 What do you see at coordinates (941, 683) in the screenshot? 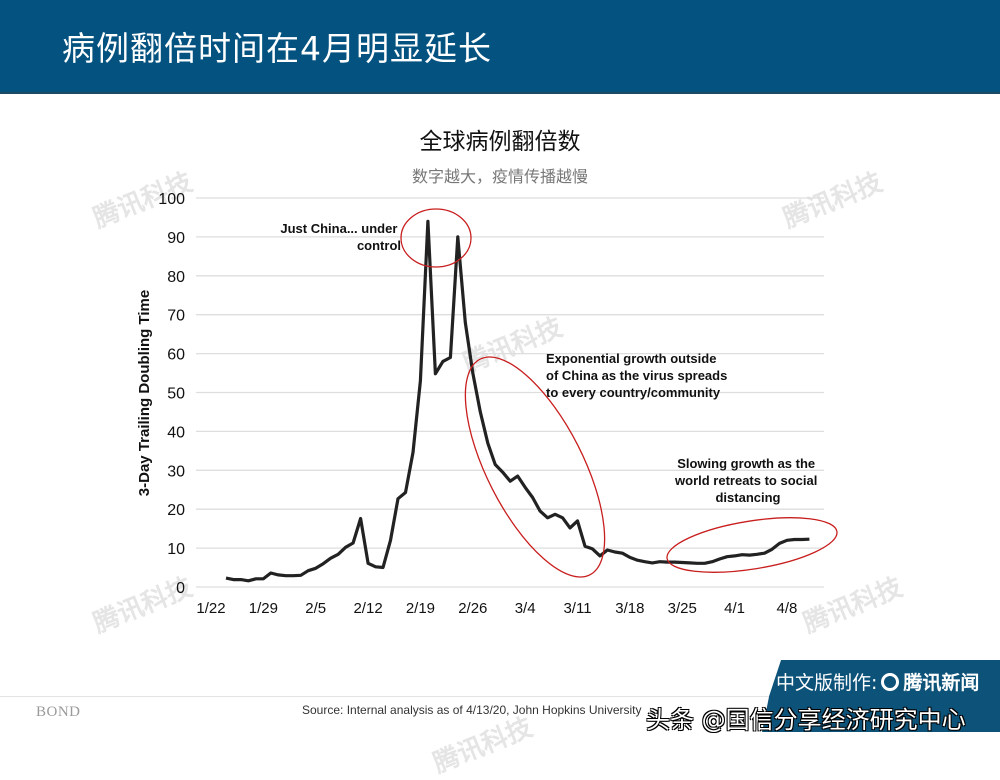
I see `credit-brand: 腾讯新闻` at bounding box center [941, 683].